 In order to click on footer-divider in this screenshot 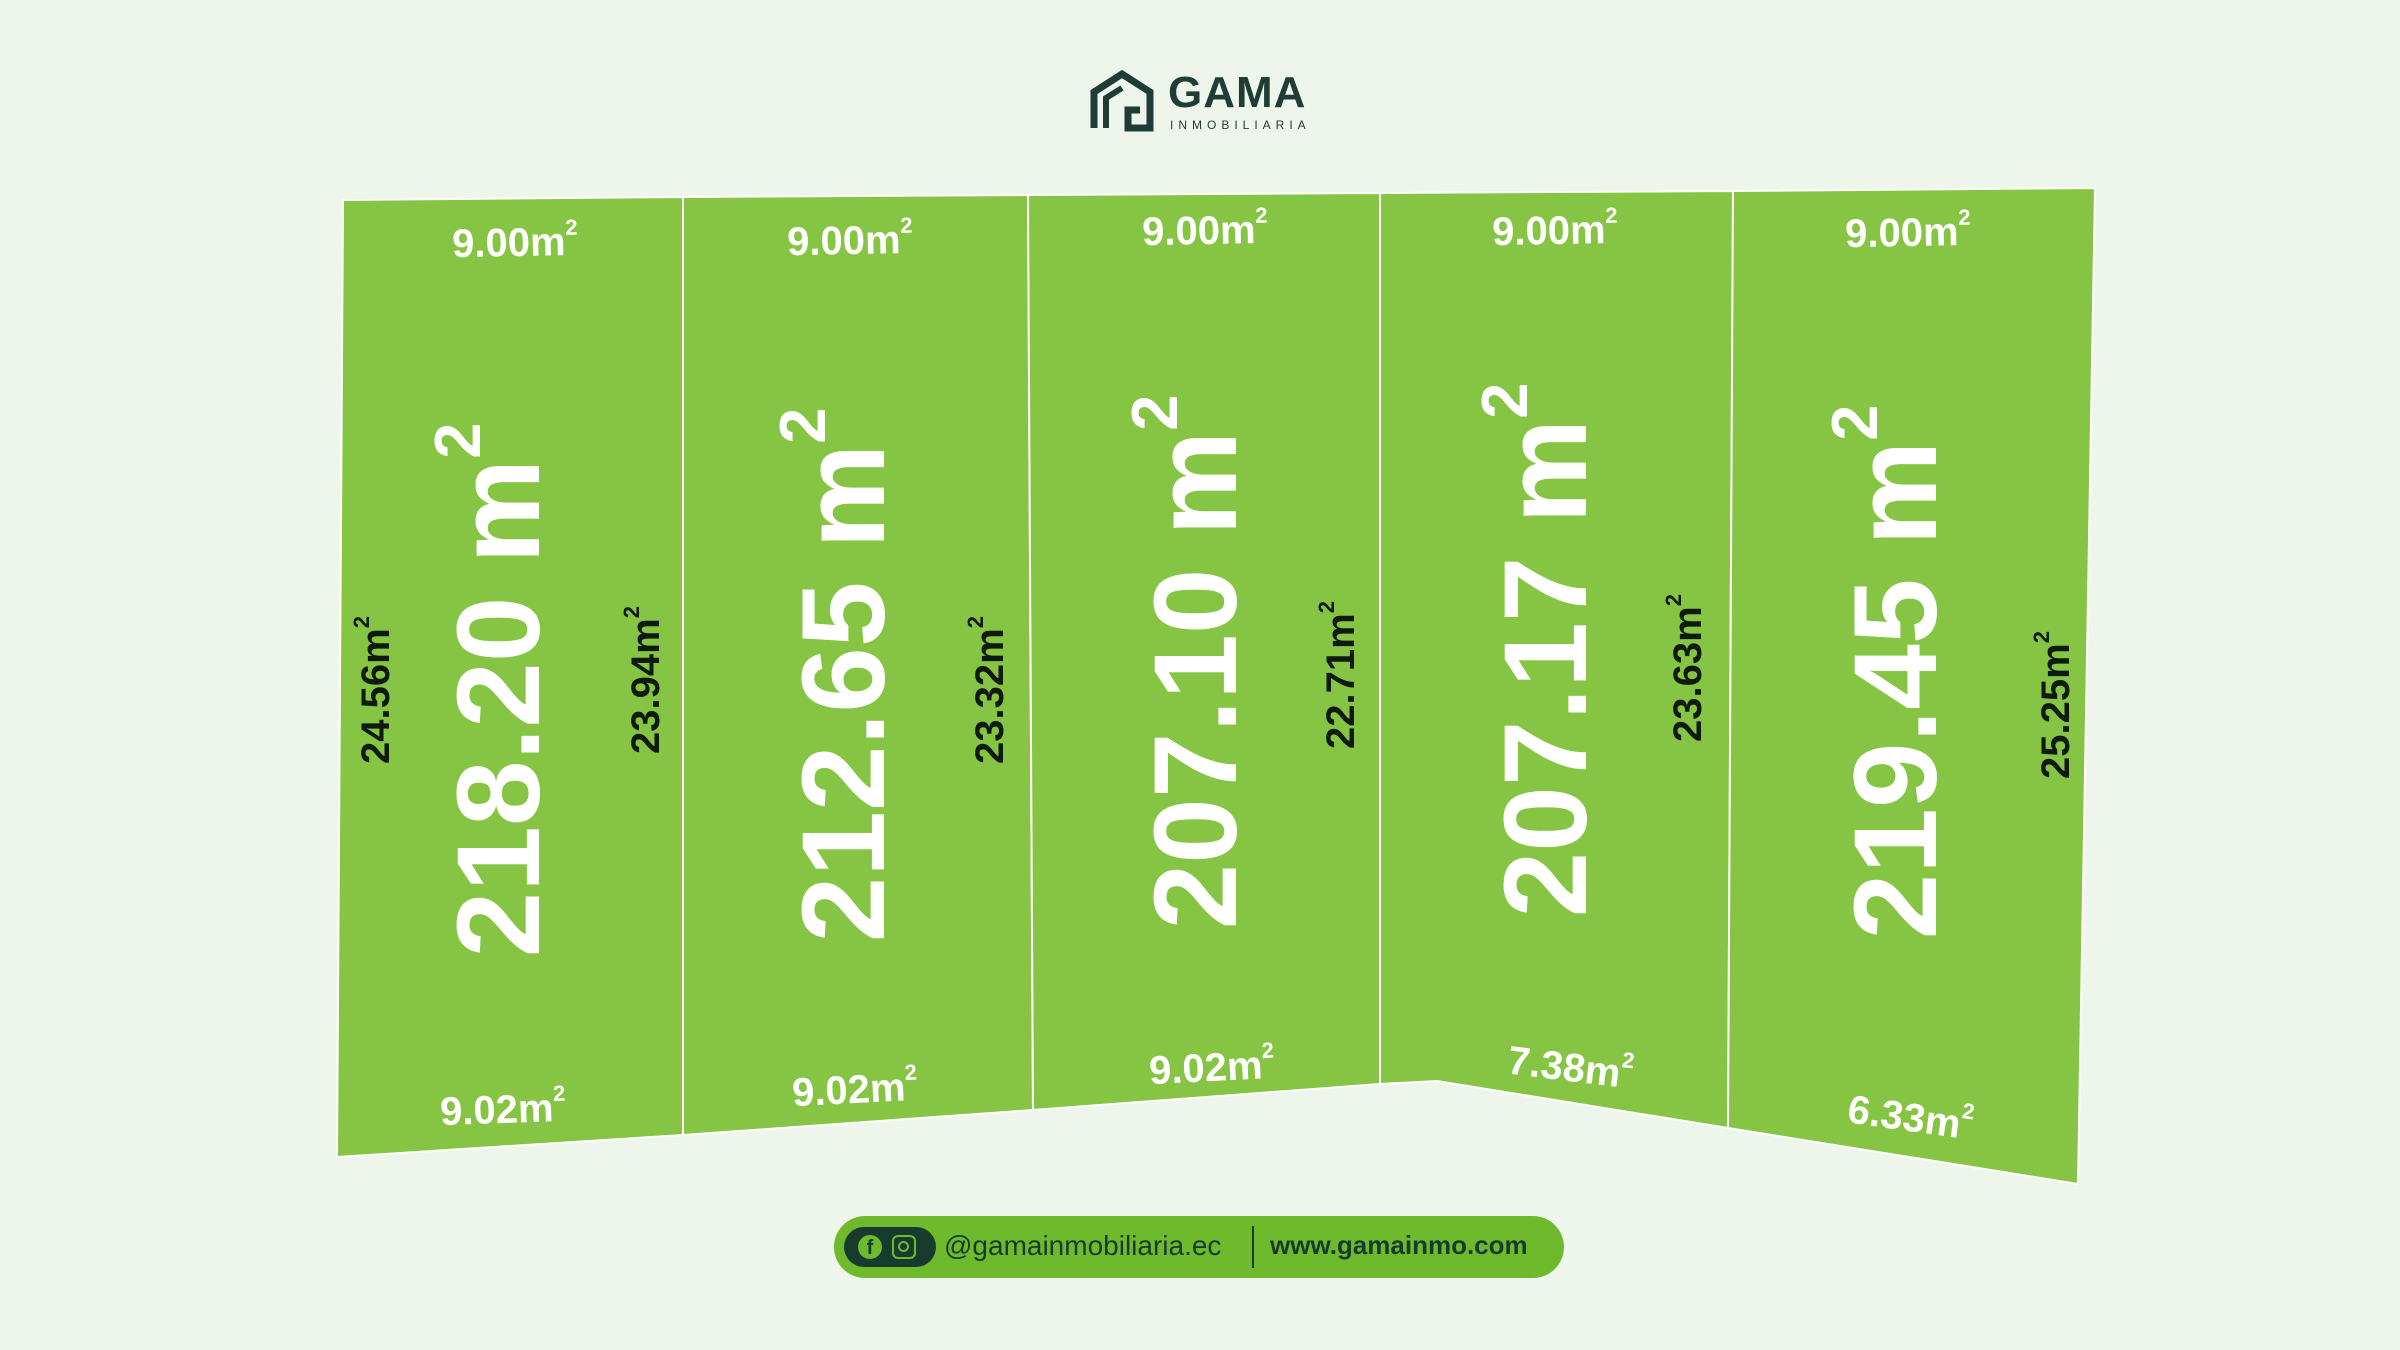, I will do `click(1253, 1247)`.